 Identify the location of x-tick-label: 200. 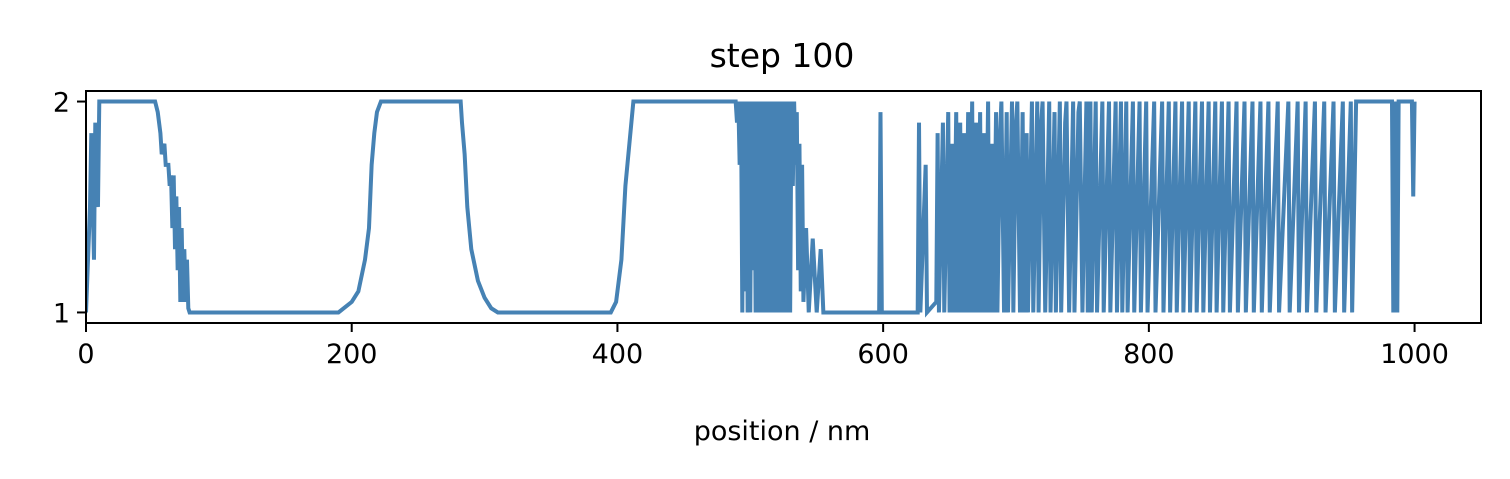
(352, 354).